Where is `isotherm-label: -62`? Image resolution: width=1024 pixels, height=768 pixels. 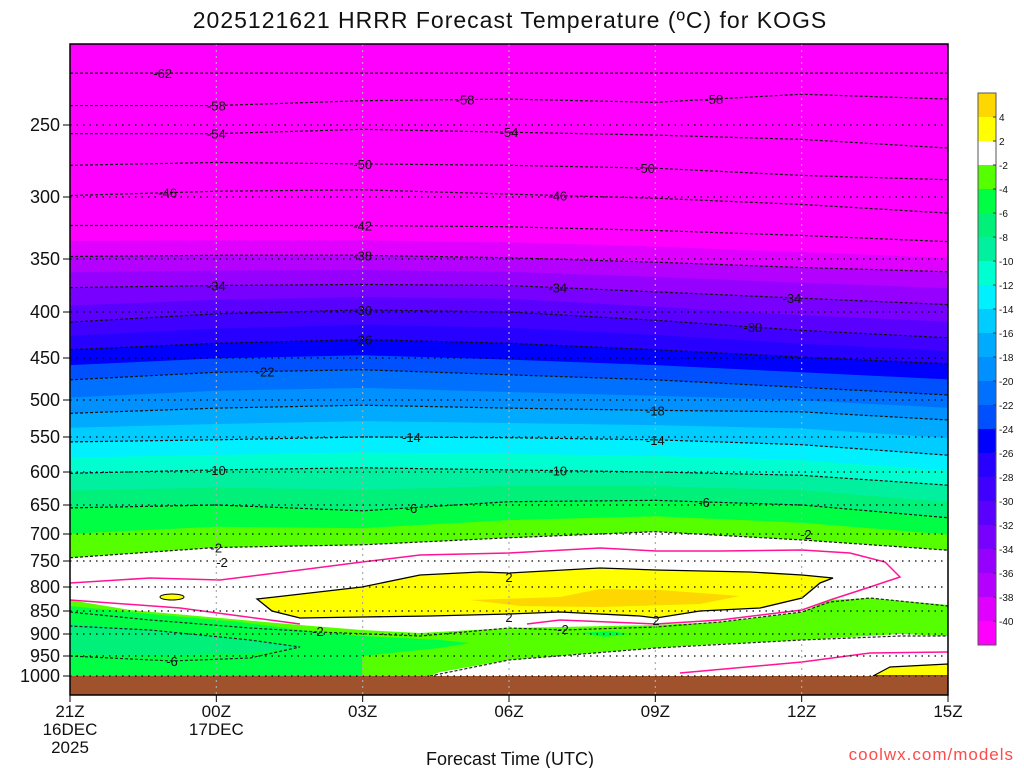 isotherm-label: -62 is located at coordinates (162, 73).